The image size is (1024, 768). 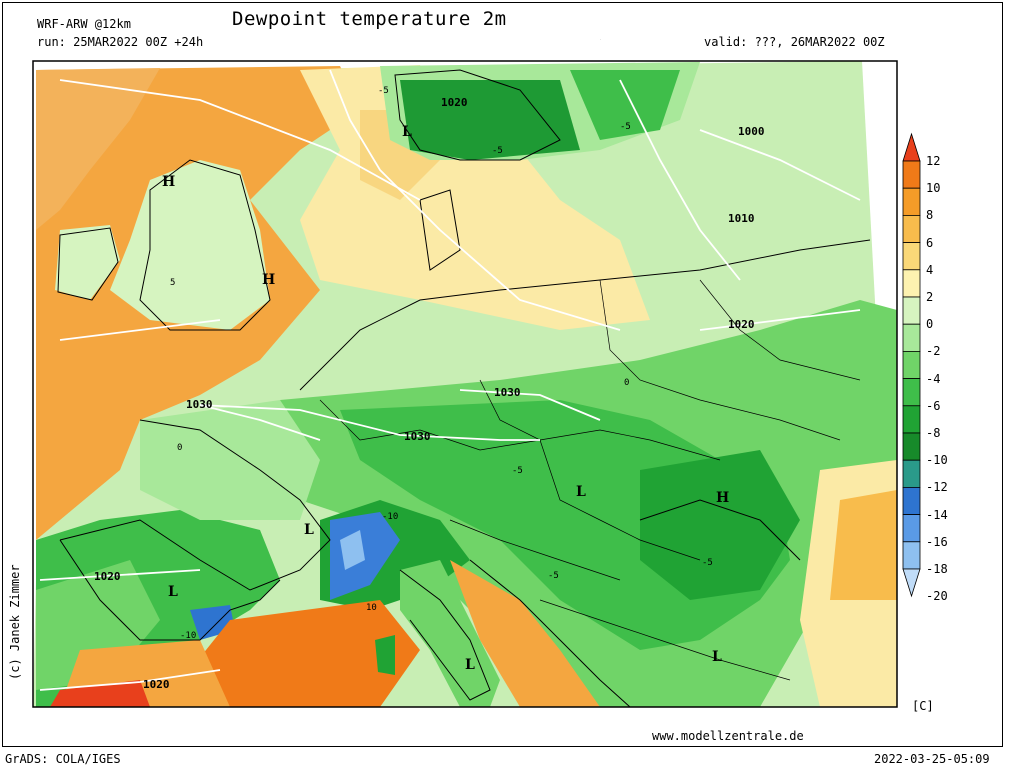 I want to click on colorbar-tick-label: -10, so click(x=937, y=460).